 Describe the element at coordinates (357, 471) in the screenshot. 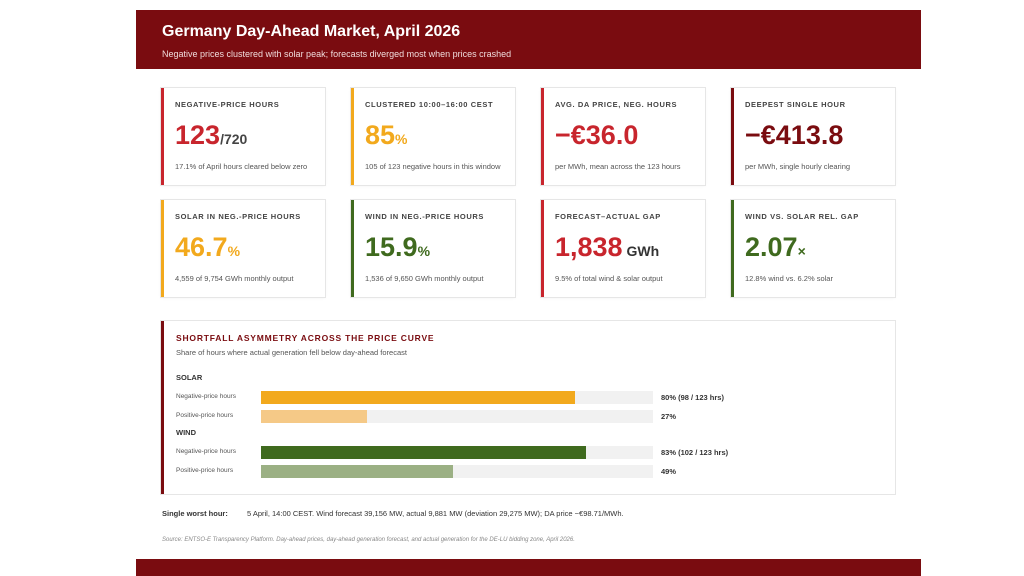

I see `bar-wind-positive` at that location.